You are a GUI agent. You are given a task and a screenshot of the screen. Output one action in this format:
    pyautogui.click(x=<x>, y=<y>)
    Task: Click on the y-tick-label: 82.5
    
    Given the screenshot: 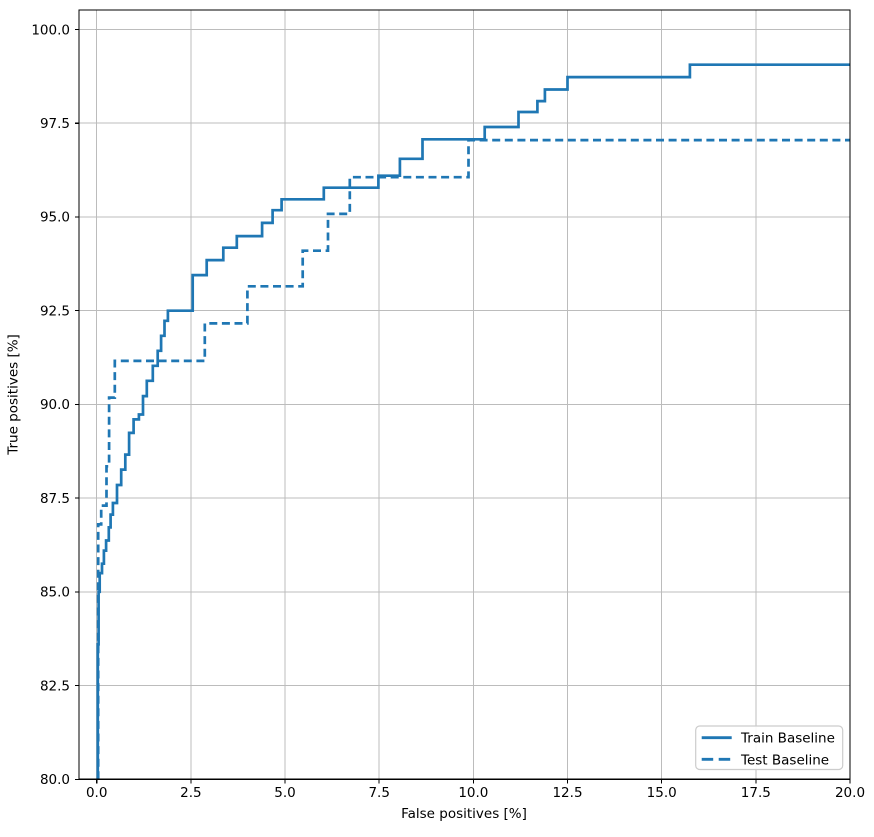 What is the action you would take?
    pyautogui.click(x=55, y=686)
    